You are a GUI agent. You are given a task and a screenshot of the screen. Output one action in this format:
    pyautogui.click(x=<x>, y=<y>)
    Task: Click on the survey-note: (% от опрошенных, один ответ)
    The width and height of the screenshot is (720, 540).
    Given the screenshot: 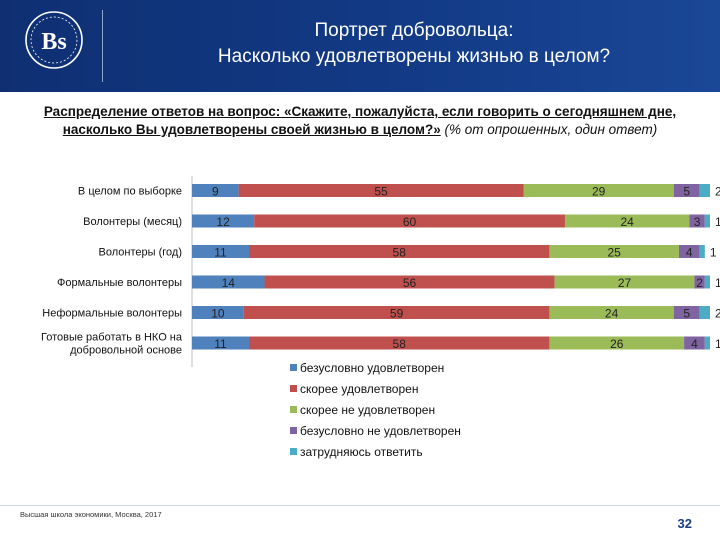 What is the action you would take?
    pyautogui.click(x=551, y=129)
    